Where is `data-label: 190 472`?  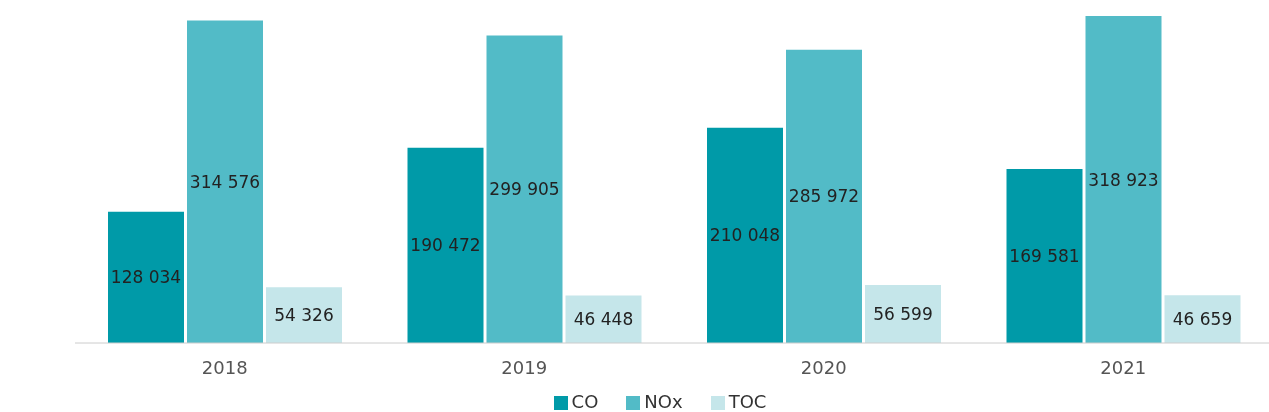
data-label: 190 472 is located at coordinates (445, 245).